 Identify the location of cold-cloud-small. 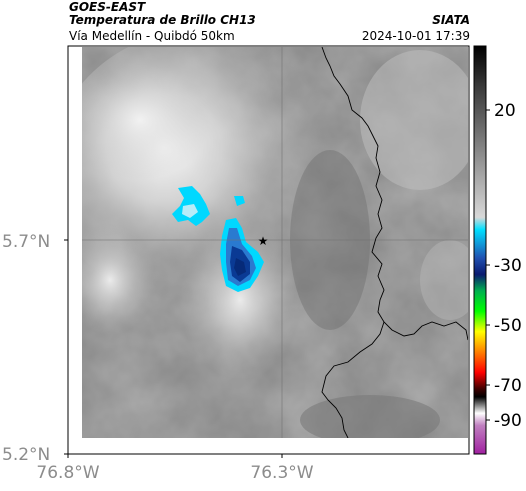
(208, 206).